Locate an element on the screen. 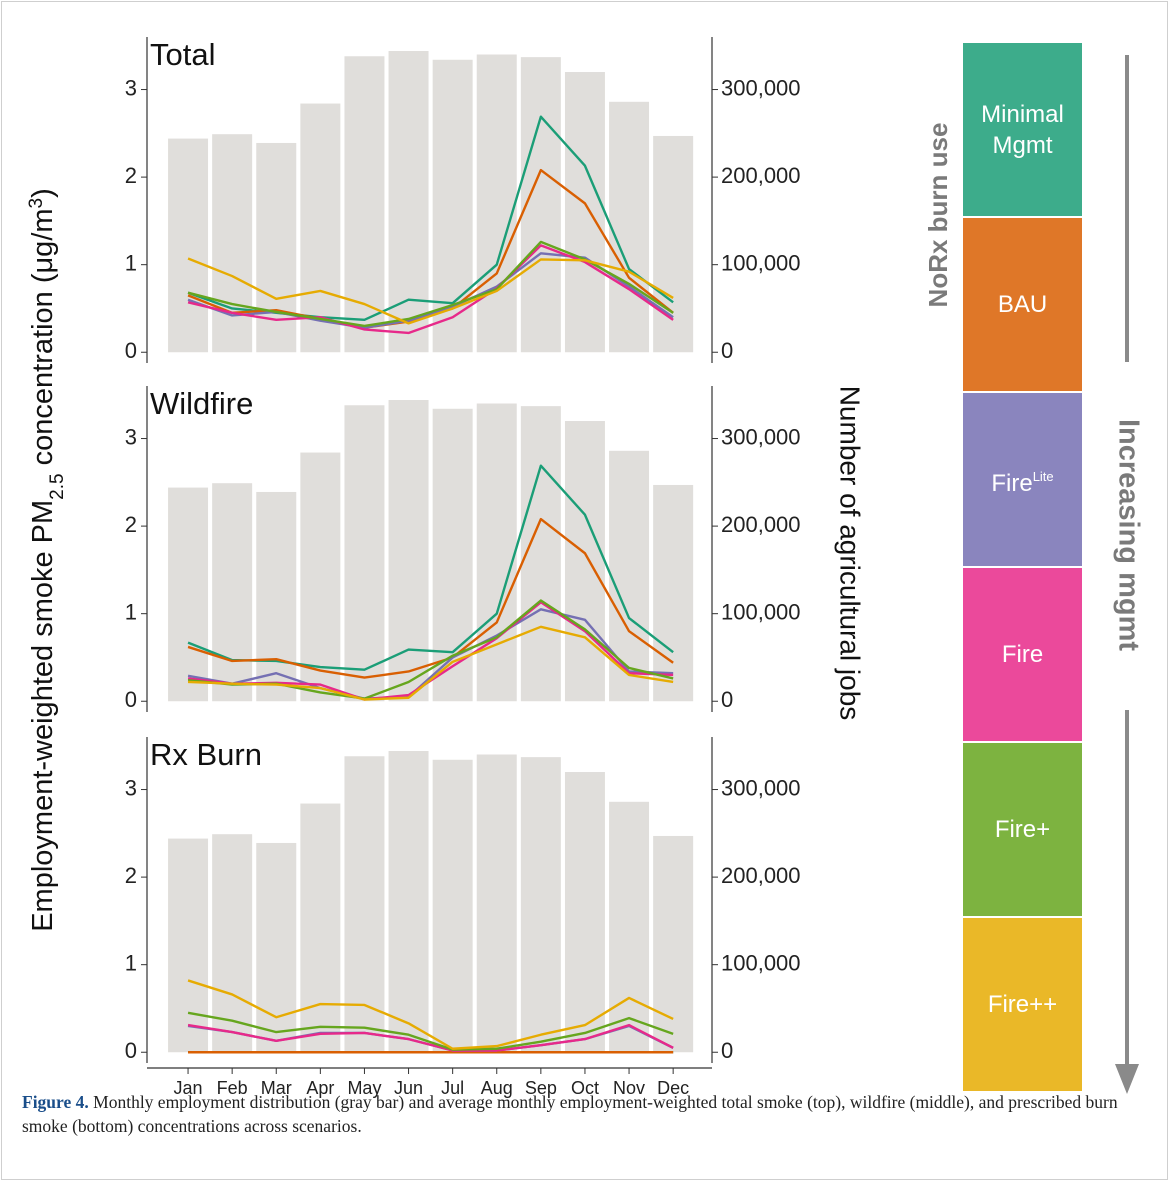 Image resolution: width=1170 pixels, height=1181 pixels. legend-entry: Fire is located at coordinates (1022, 654).